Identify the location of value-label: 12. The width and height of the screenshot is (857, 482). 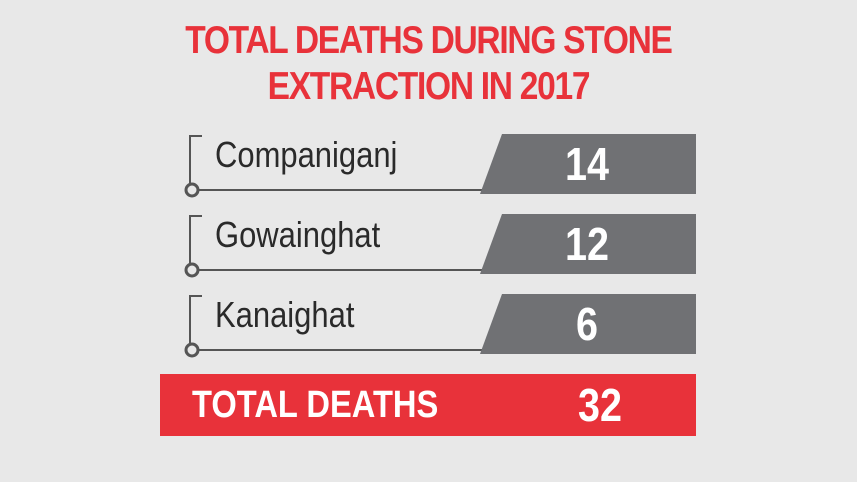
(586, 244).